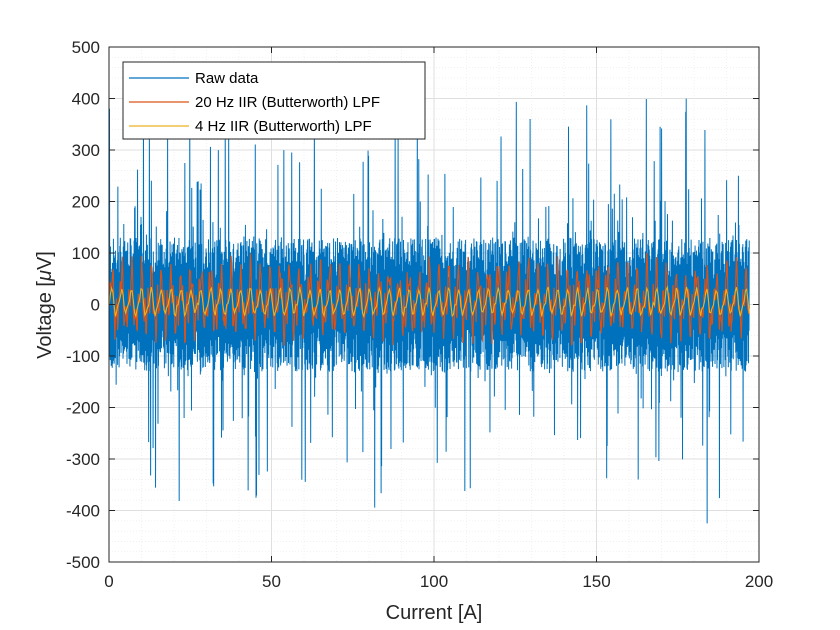 This screenshot has width=840, height=630. What do you see at coordinates (83, 511) in the screenshot?
I see `y-tick-label: -400` at bounding box center [83, 511].